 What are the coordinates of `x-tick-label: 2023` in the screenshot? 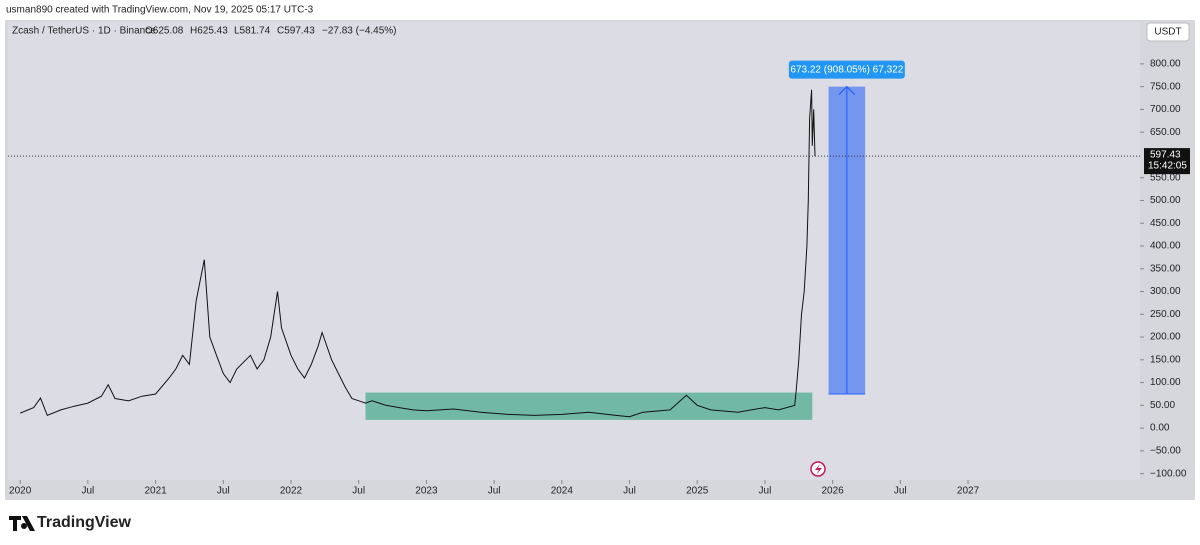 It's located at (426, 491).